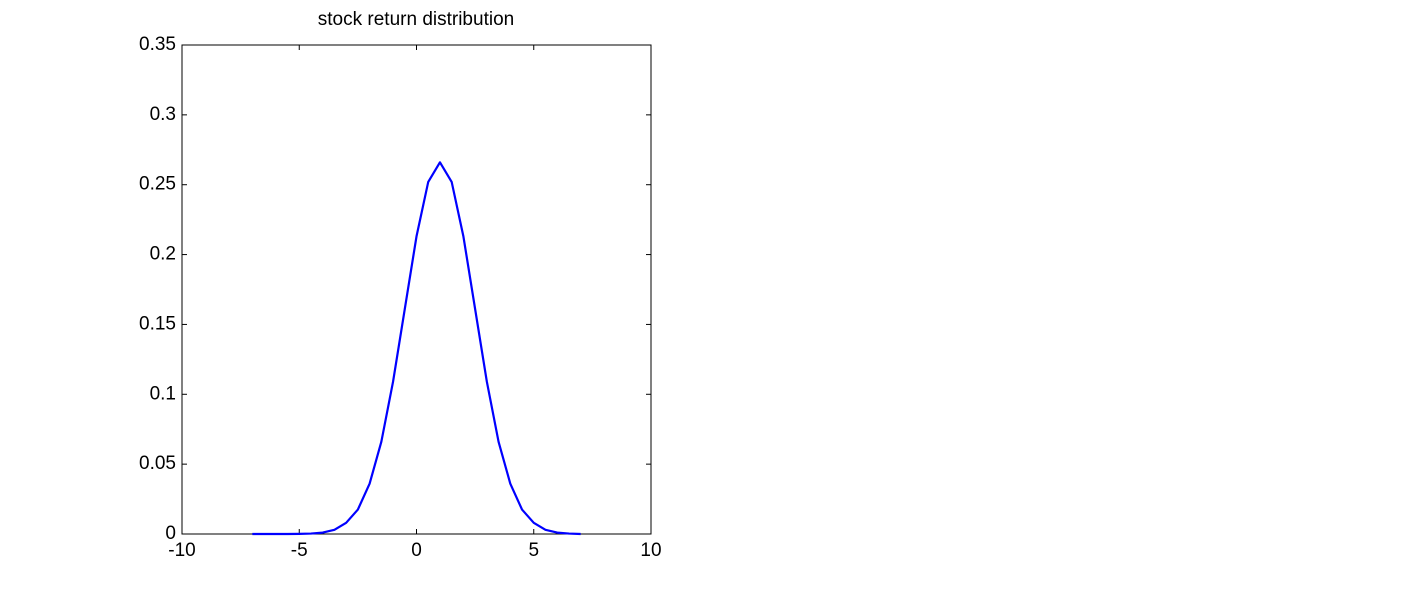 This screenshot has height=600, width=1401. What do you see at coordinates (157, 184) in the screenshot?
I see `y-tick-label: 0.25` at bounding box center [157, 184].